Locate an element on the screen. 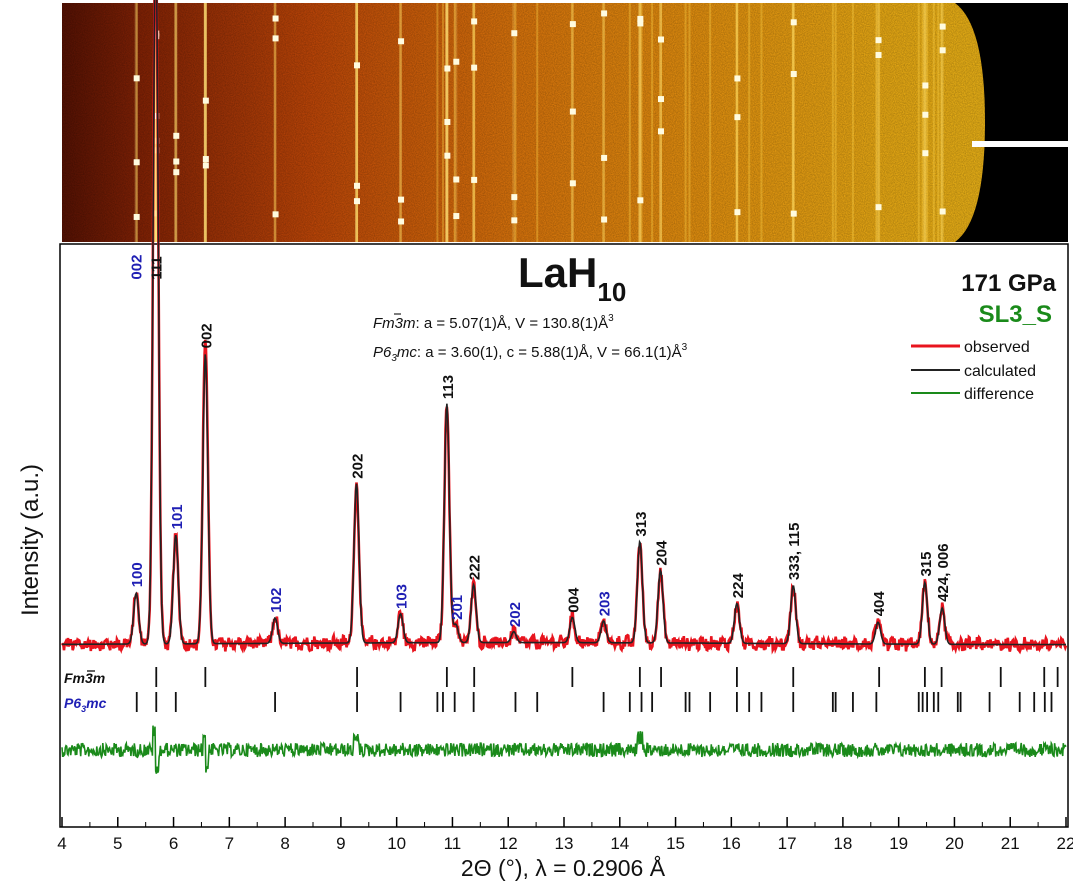  x-tick-label: 16 is located at coordinates (731, 843).